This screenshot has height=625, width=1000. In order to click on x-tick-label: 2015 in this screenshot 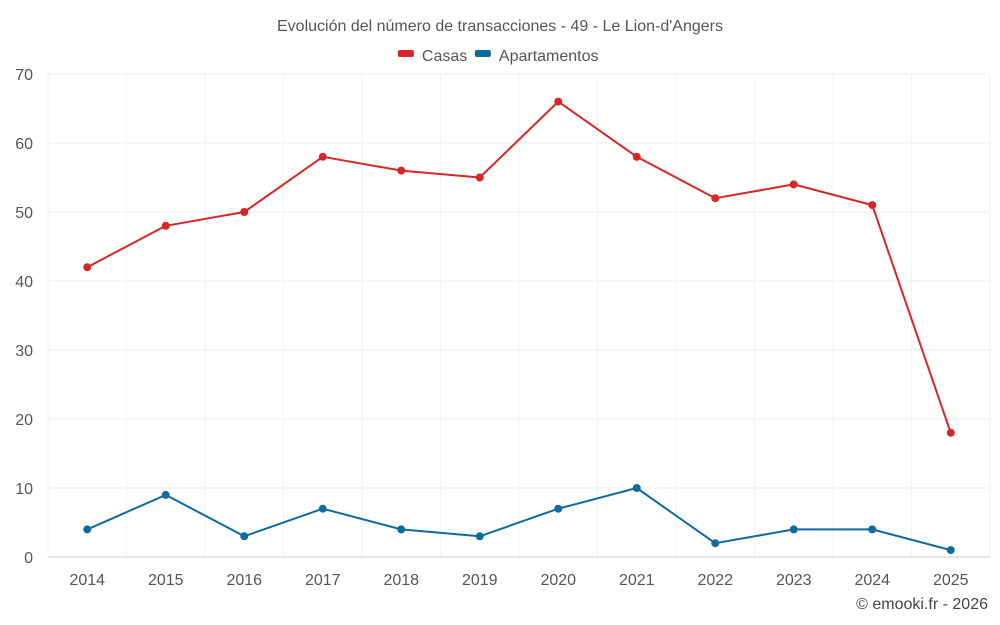, I will do `click(166, 580)`.